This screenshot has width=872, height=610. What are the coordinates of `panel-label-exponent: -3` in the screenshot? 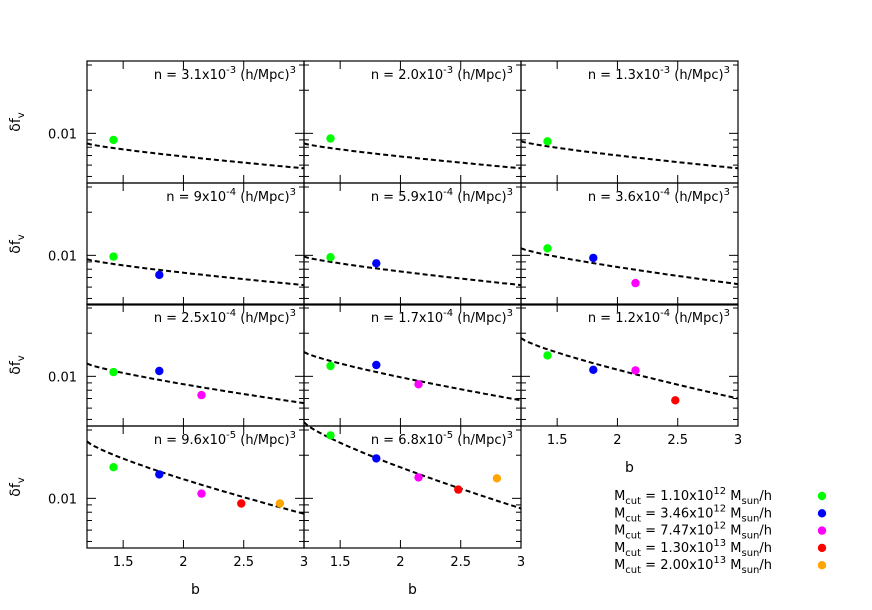 It's located at (231, 70).